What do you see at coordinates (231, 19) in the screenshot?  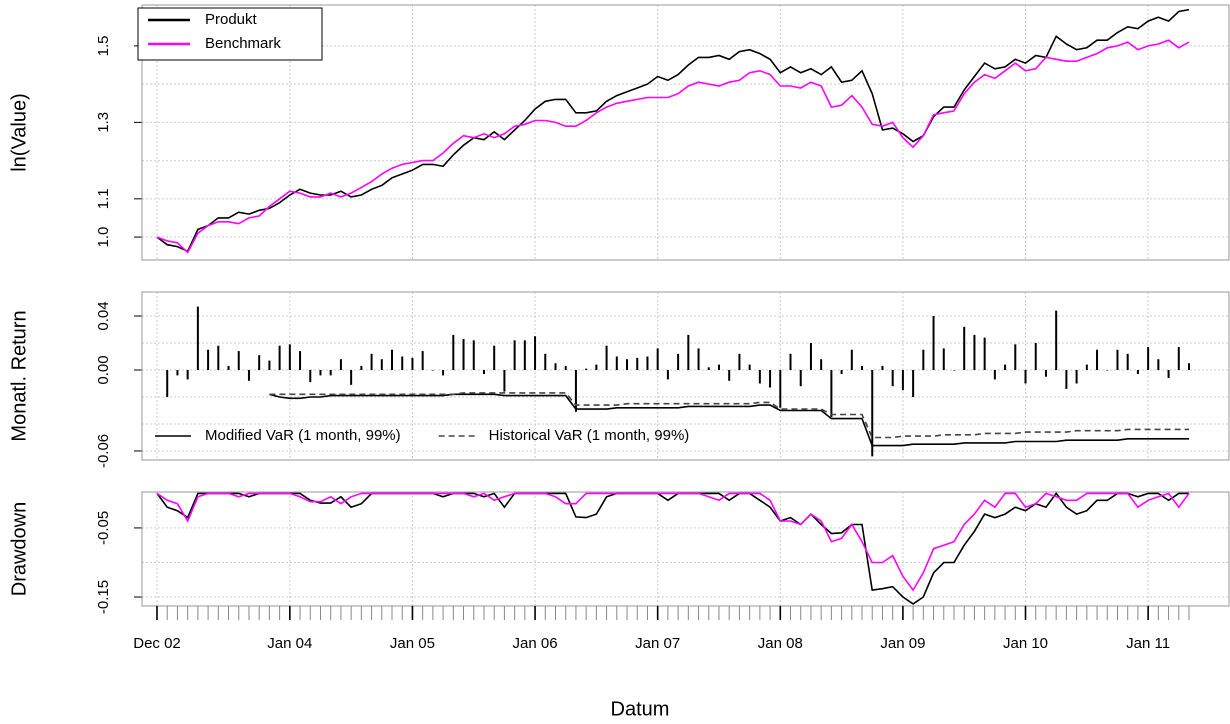 I see `legend-label: Produkt` at bounding box center [231, 19].